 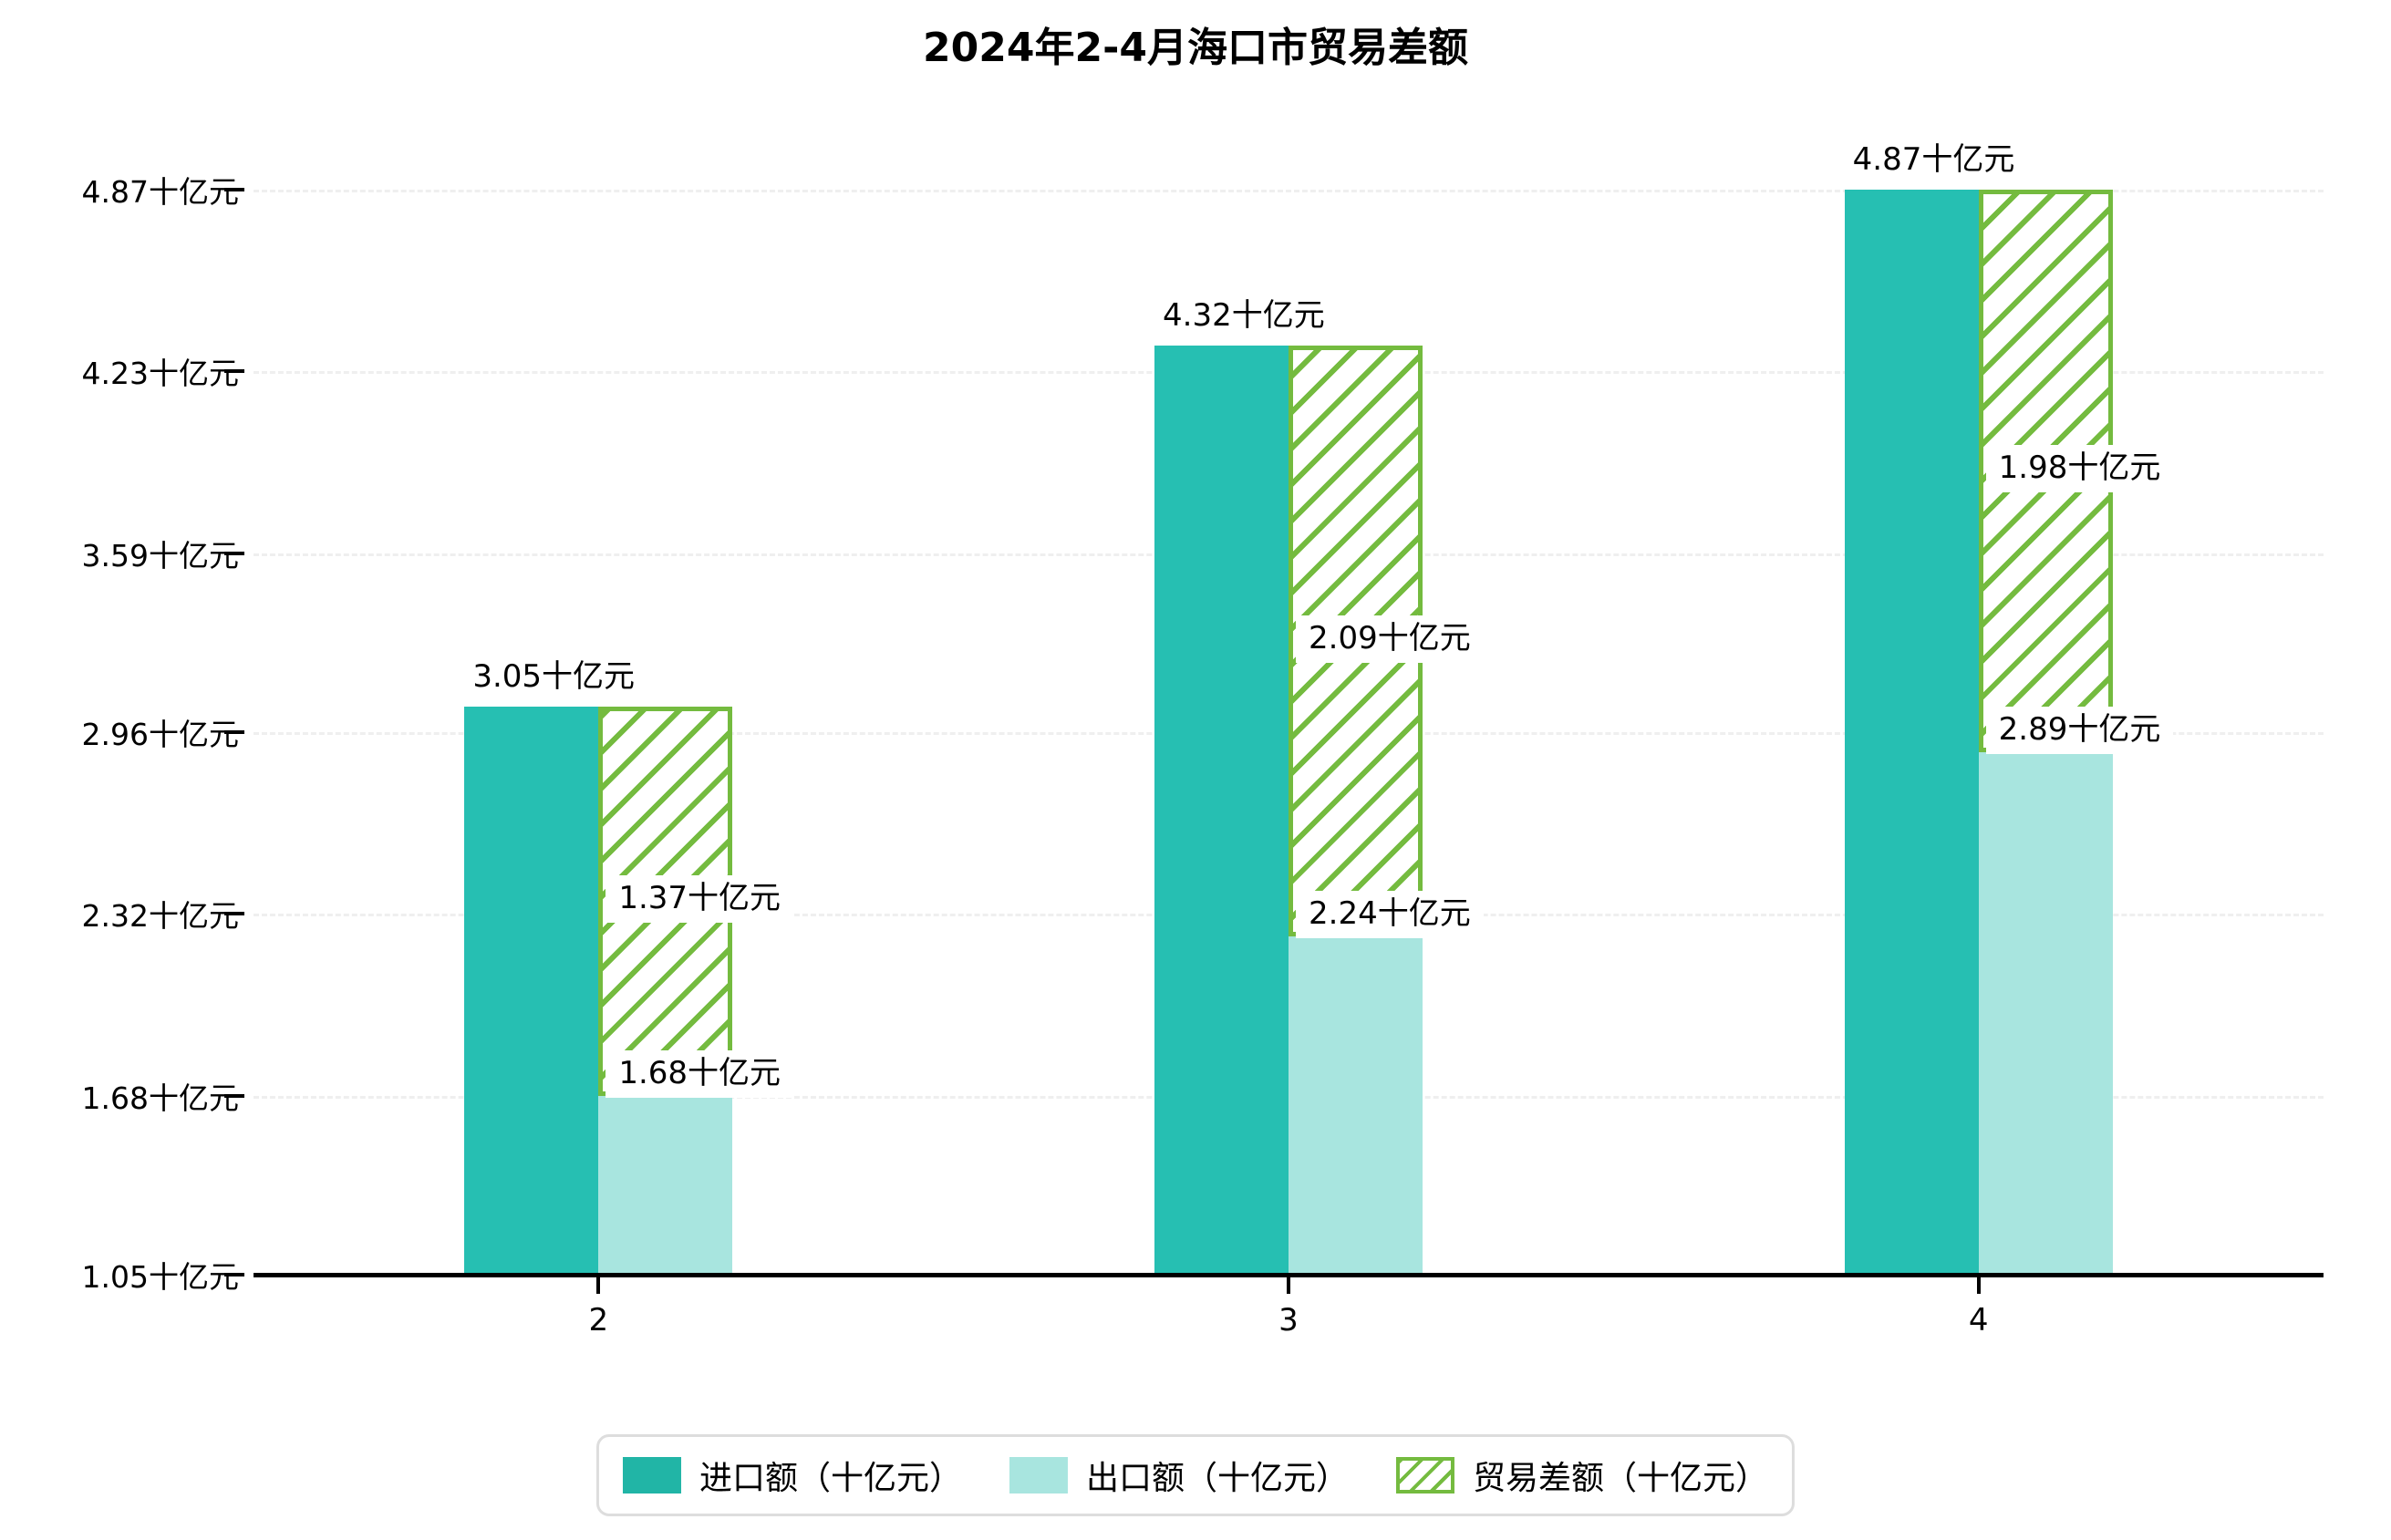 What do you see at coordinates (1390, 639) in the screenshot?
I see `value-label-trade-balance: 2.09十亿元` at bounding box center [1390, 639].